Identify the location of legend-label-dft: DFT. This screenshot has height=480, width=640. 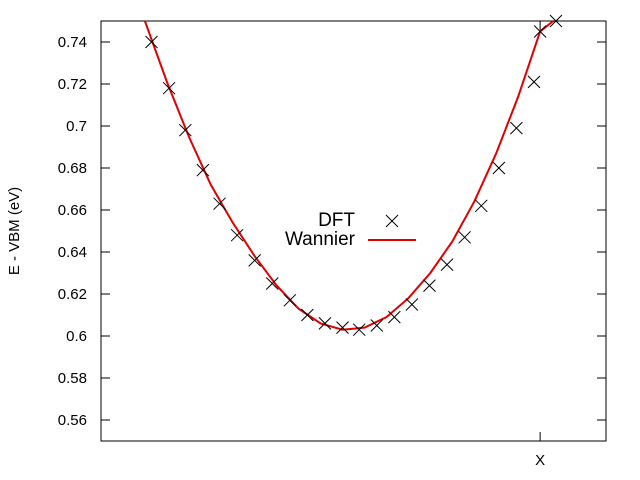
(336, 220).